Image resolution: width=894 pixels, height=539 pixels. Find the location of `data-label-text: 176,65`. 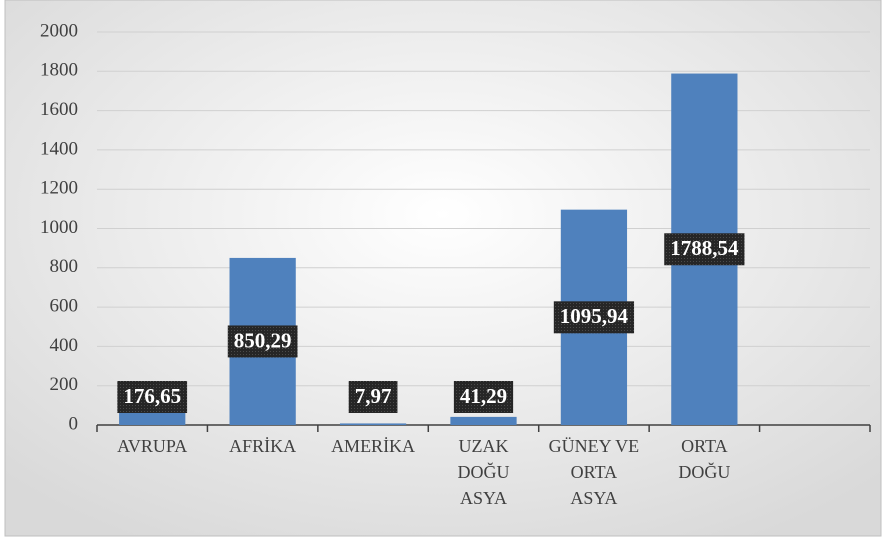

data-label-text: 176,65 is located at coordinates (152, 396).